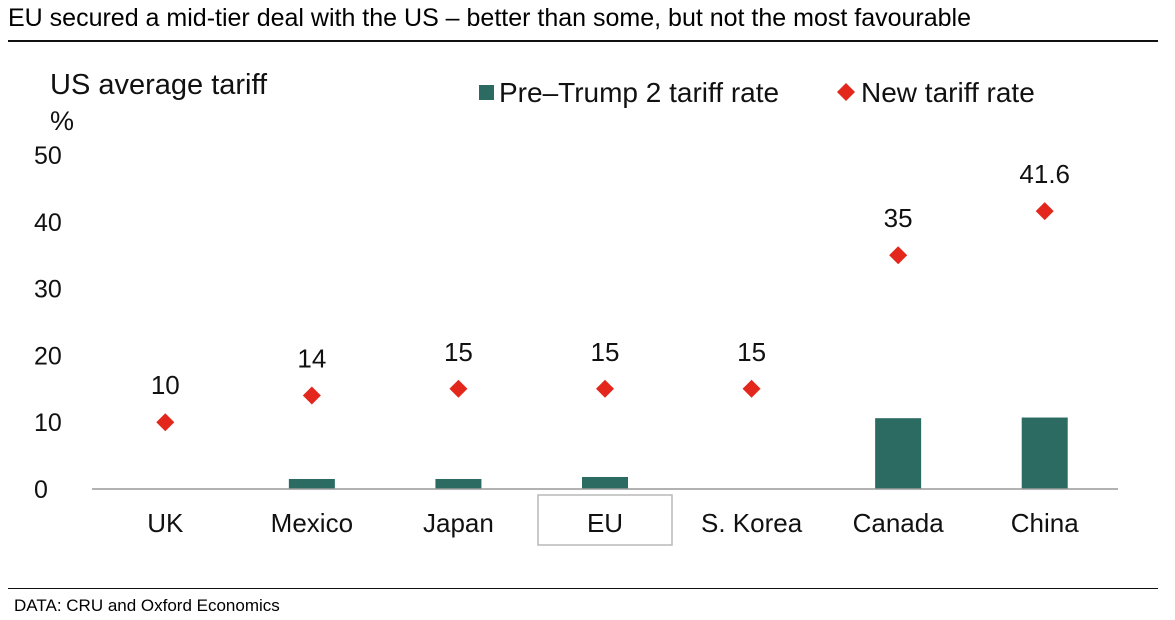  I want to click on category-labels: UK Mexico Japan EU S. Korea Canada China, so click(613, 523).